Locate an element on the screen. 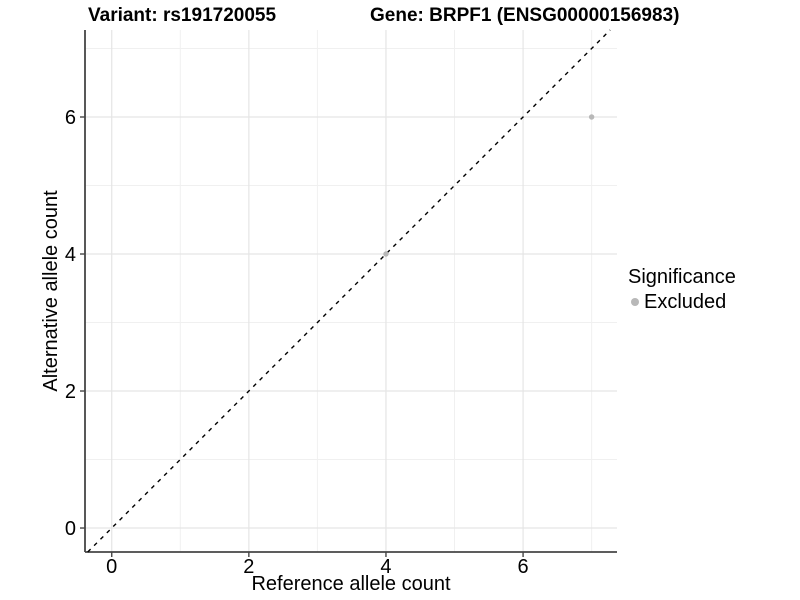 Image resolution: width=800 pixels, height=600 pixels. x-tick-label: 0 is located at coordinates (111, 567).